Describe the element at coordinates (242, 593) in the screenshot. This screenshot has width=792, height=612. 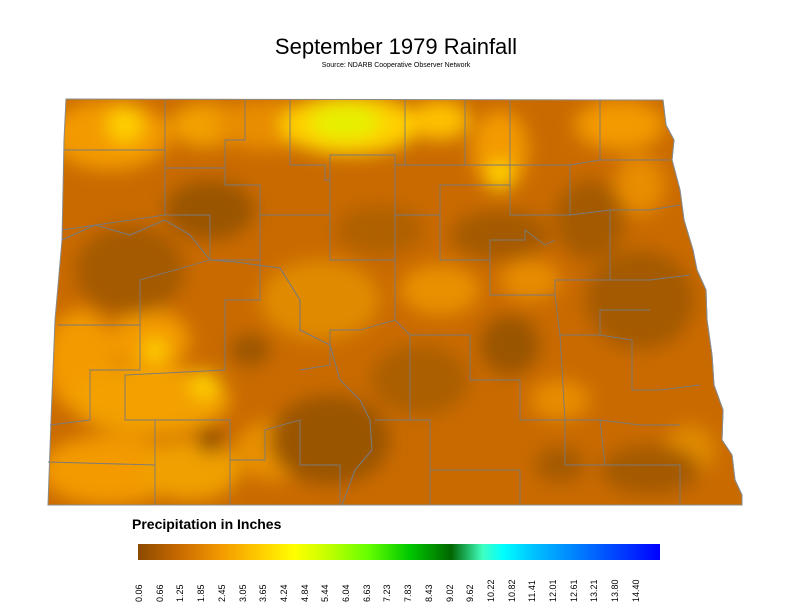
I see `legend-tick-label: 3.05` at that location.